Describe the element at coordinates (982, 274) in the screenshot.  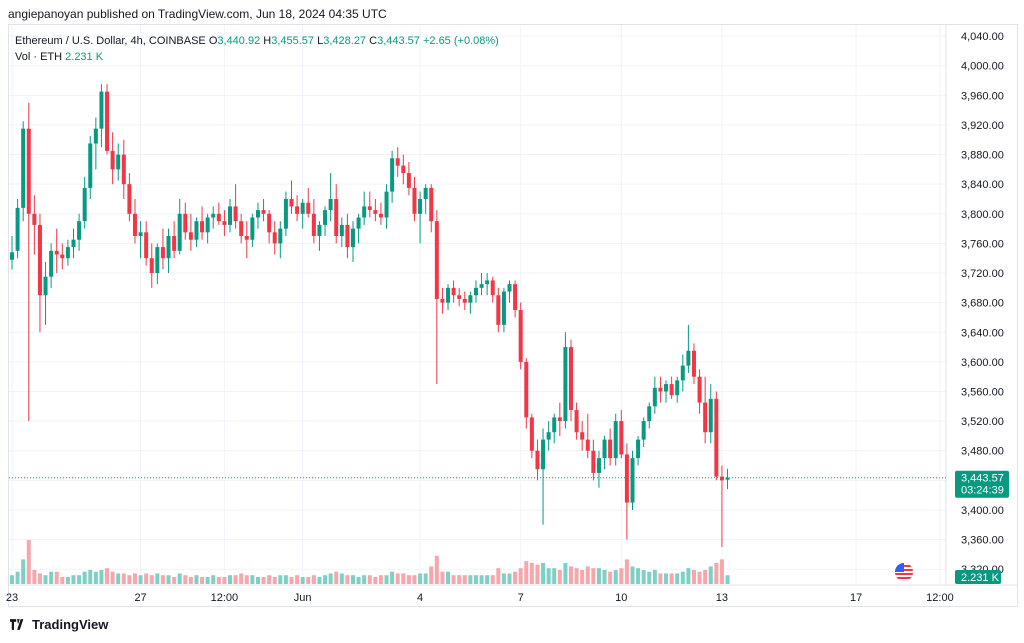
I see `y-tick-label: 3,720.00` at that location.